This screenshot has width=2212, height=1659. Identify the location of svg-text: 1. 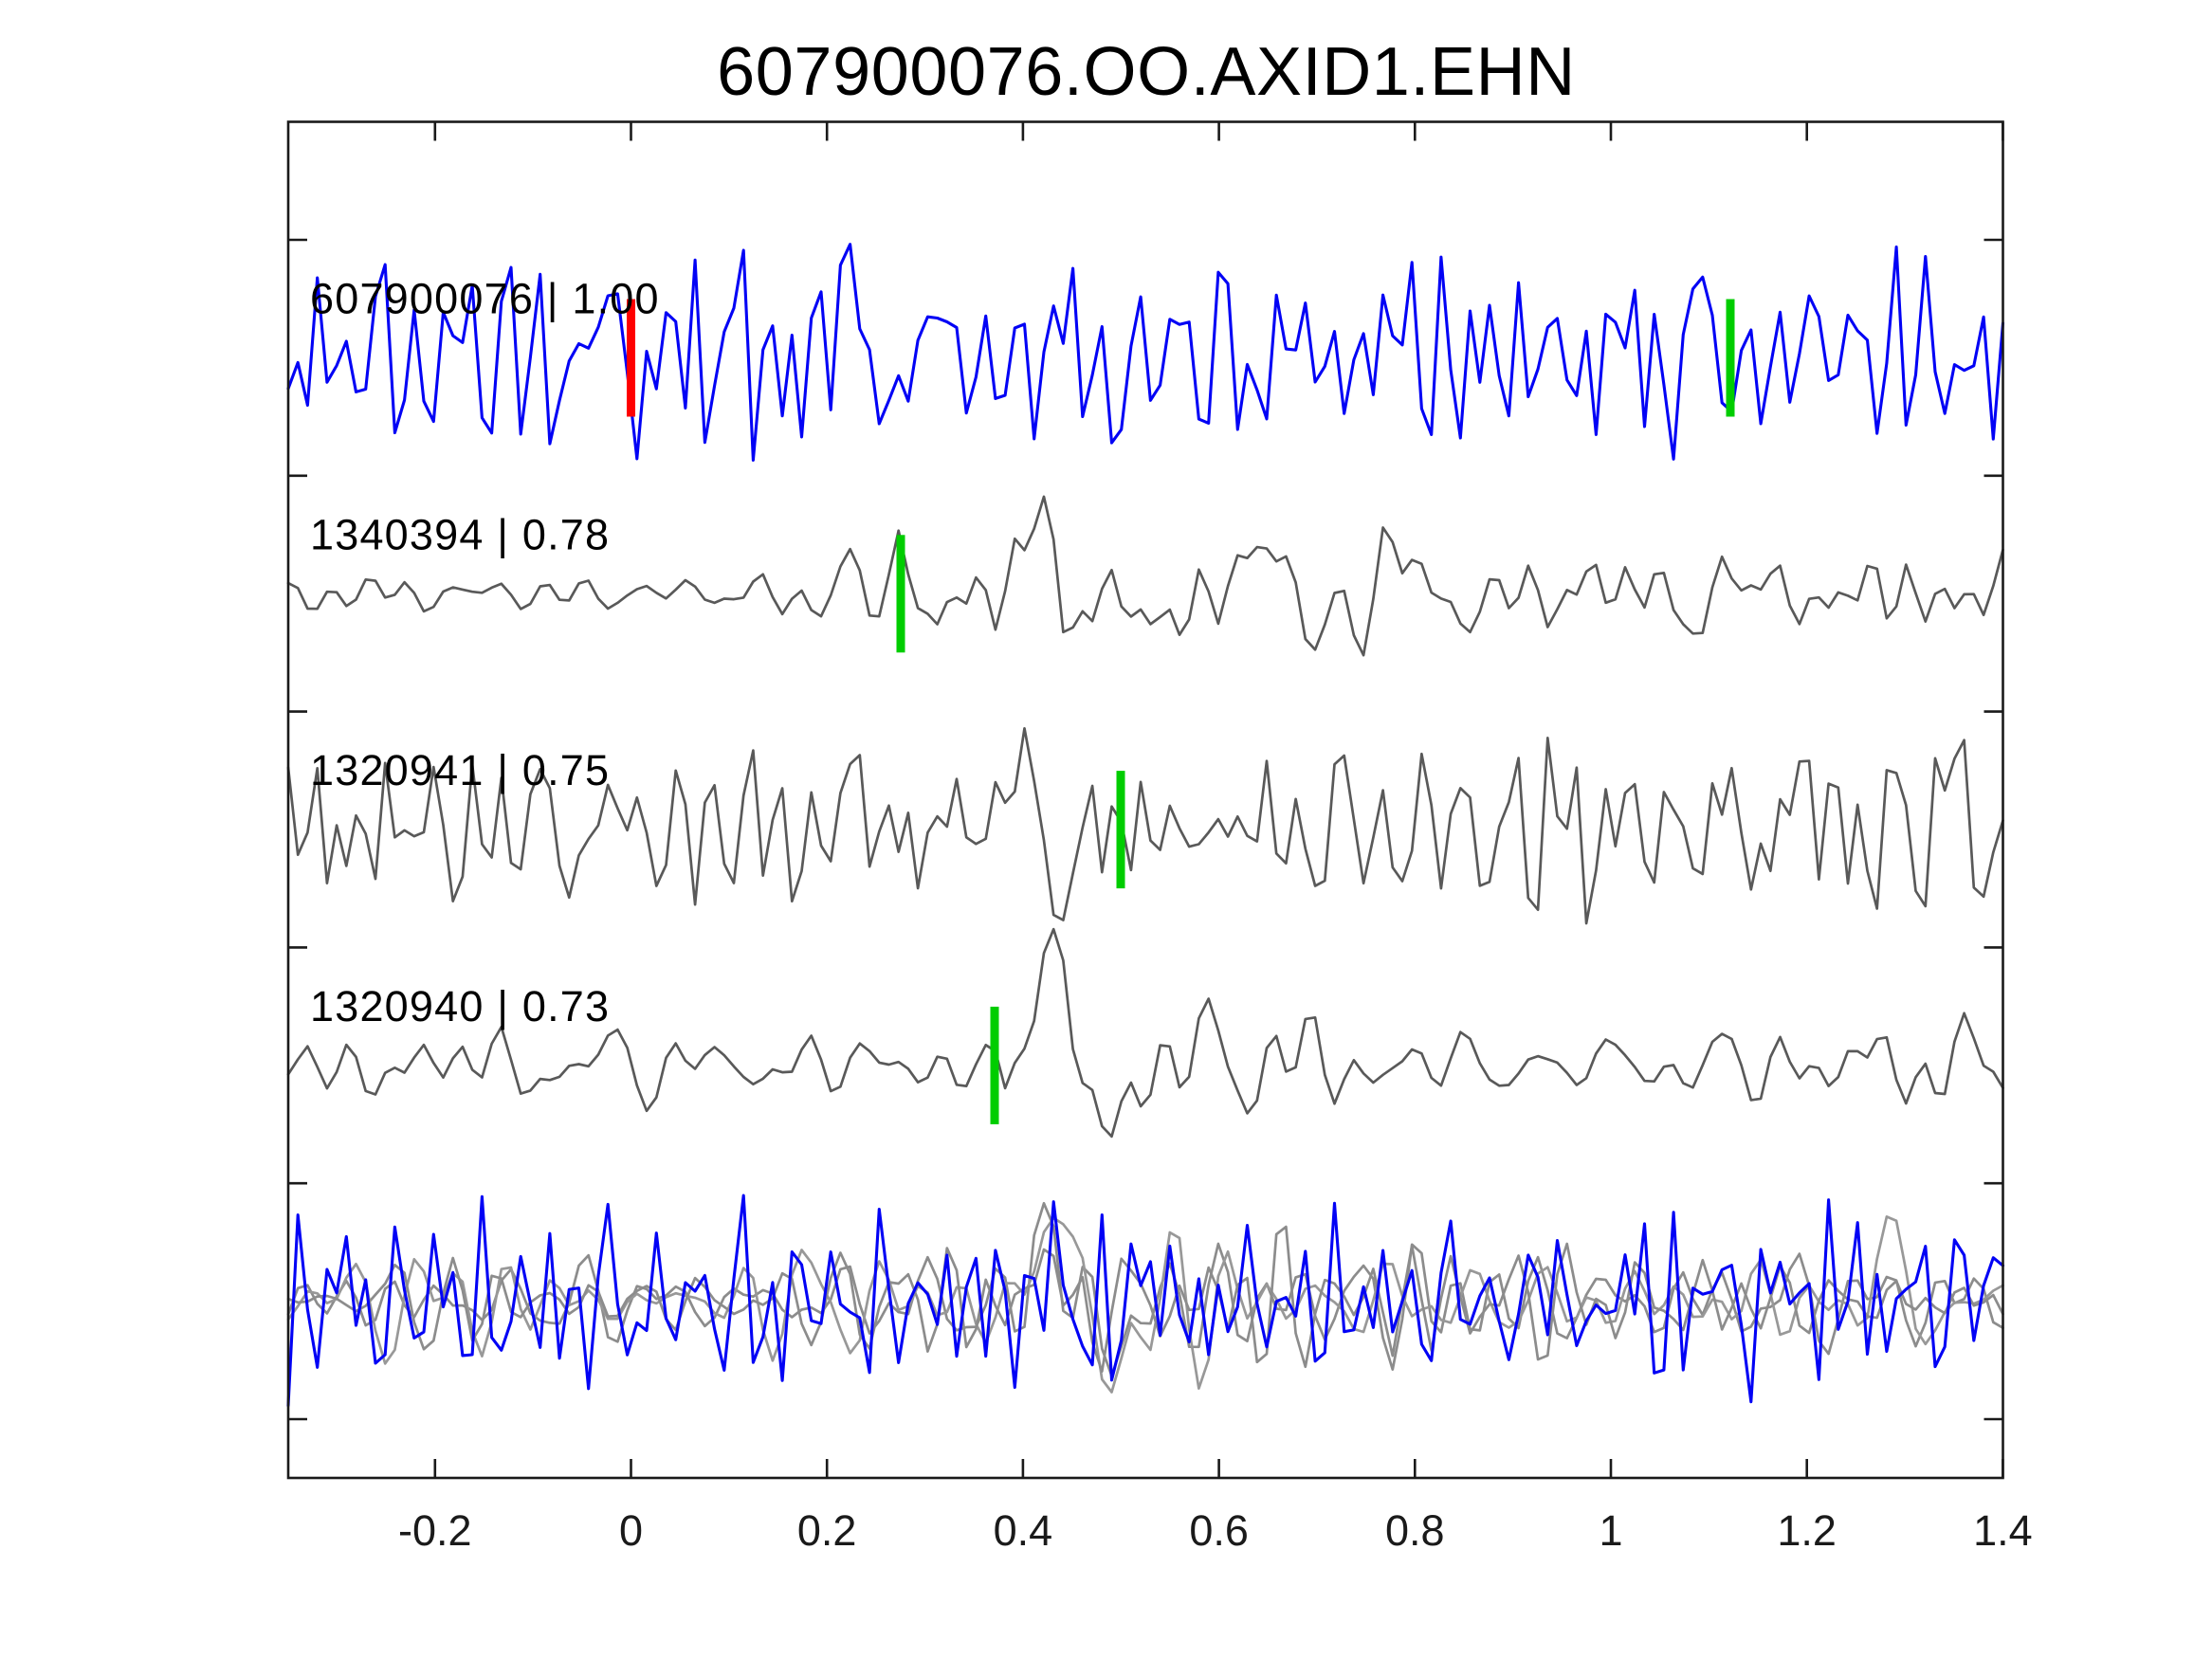
(1610, 1530).